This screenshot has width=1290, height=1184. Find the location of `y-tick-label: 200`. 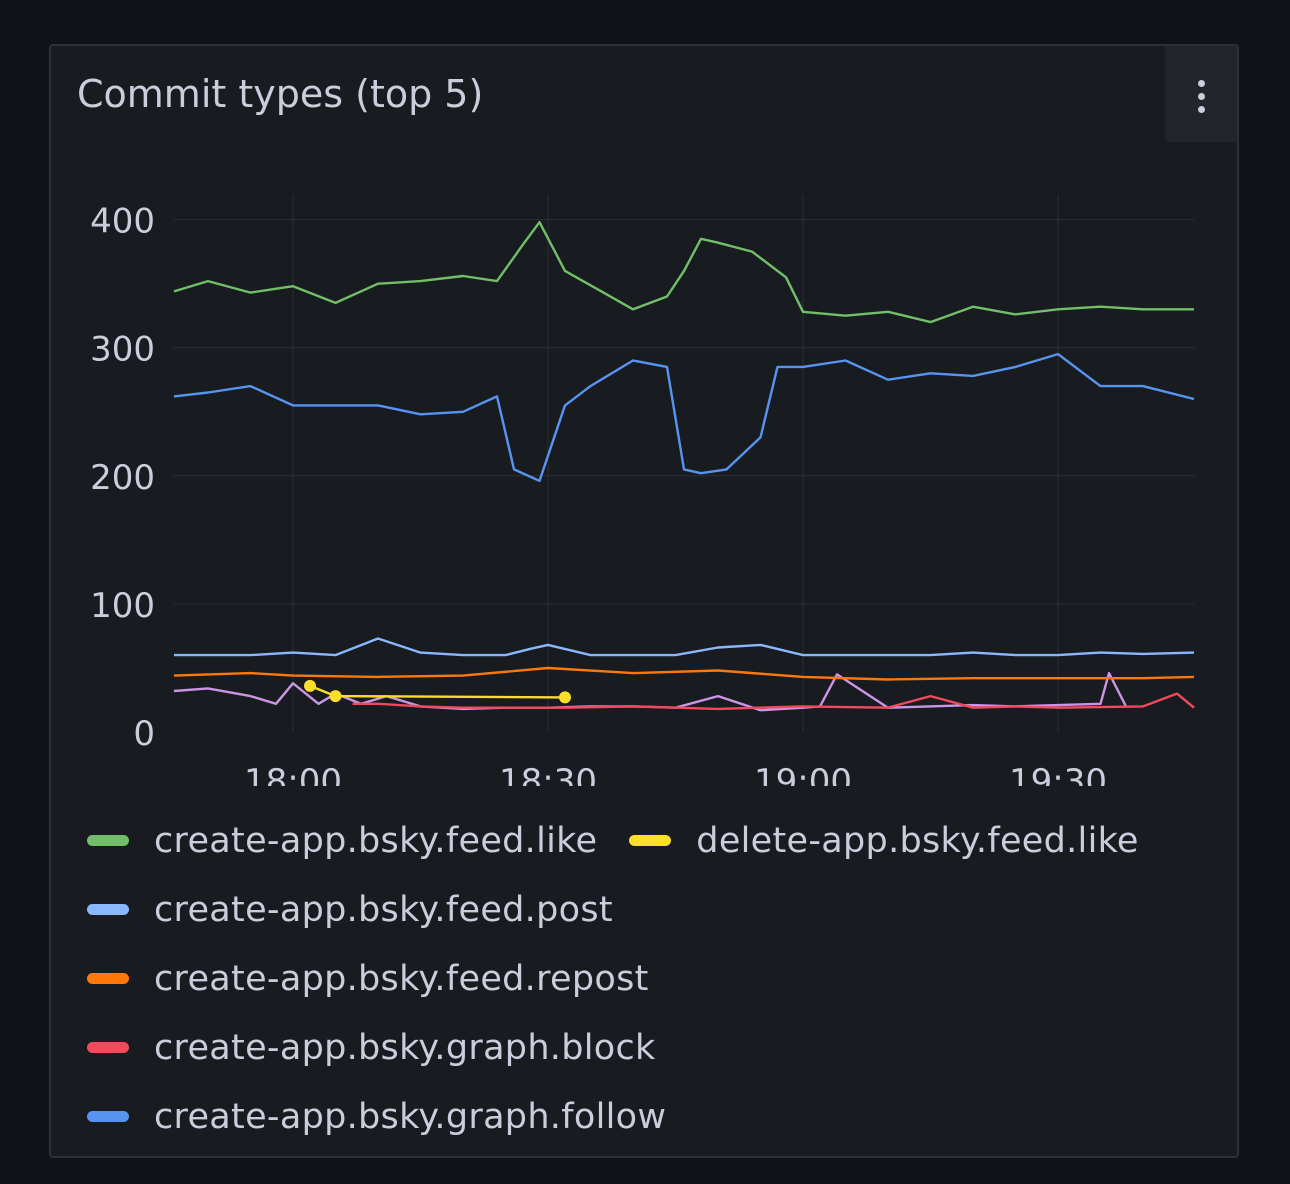

y-tick-label: 200 is located at coordinates (122, 478).